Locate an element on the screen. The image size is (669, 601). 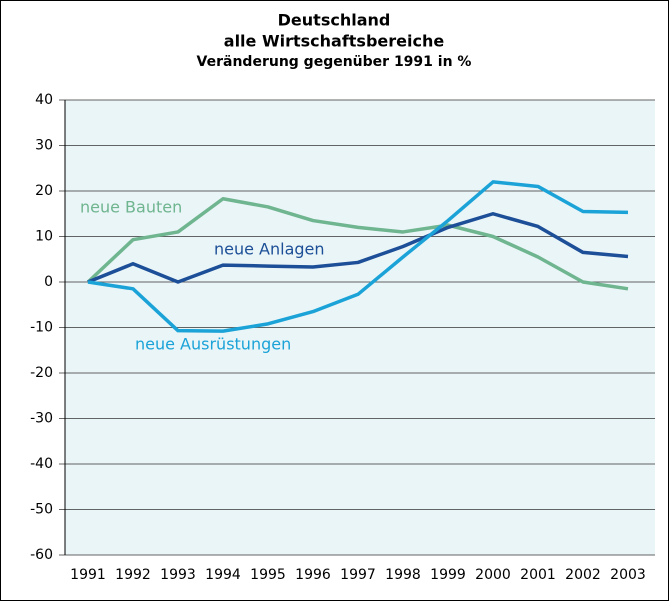
x-tick-label: 1991 is located at coordinates (88, 575).